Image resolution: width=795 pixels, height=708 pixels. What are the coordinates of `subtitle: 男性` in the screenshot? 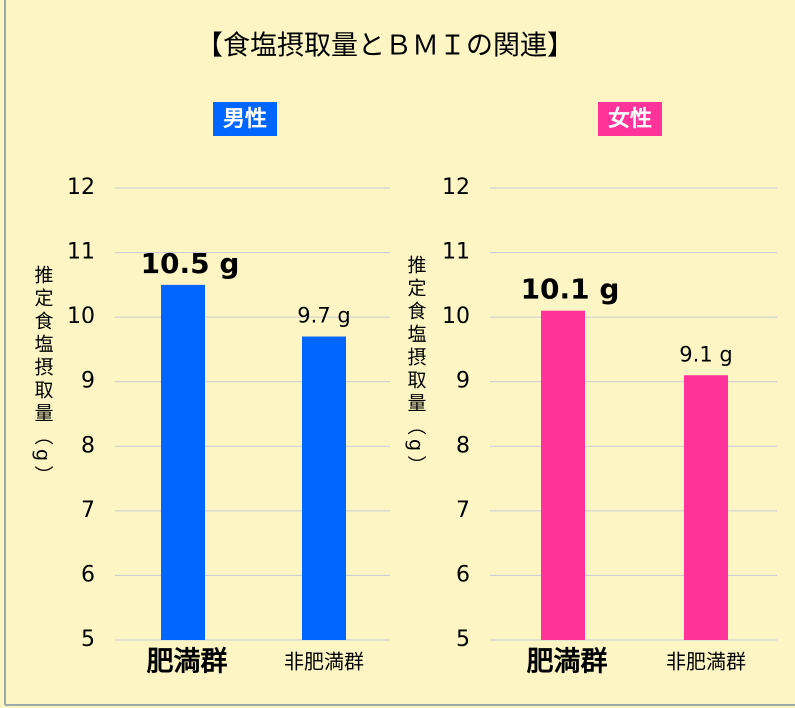 It's located at (245, 119).